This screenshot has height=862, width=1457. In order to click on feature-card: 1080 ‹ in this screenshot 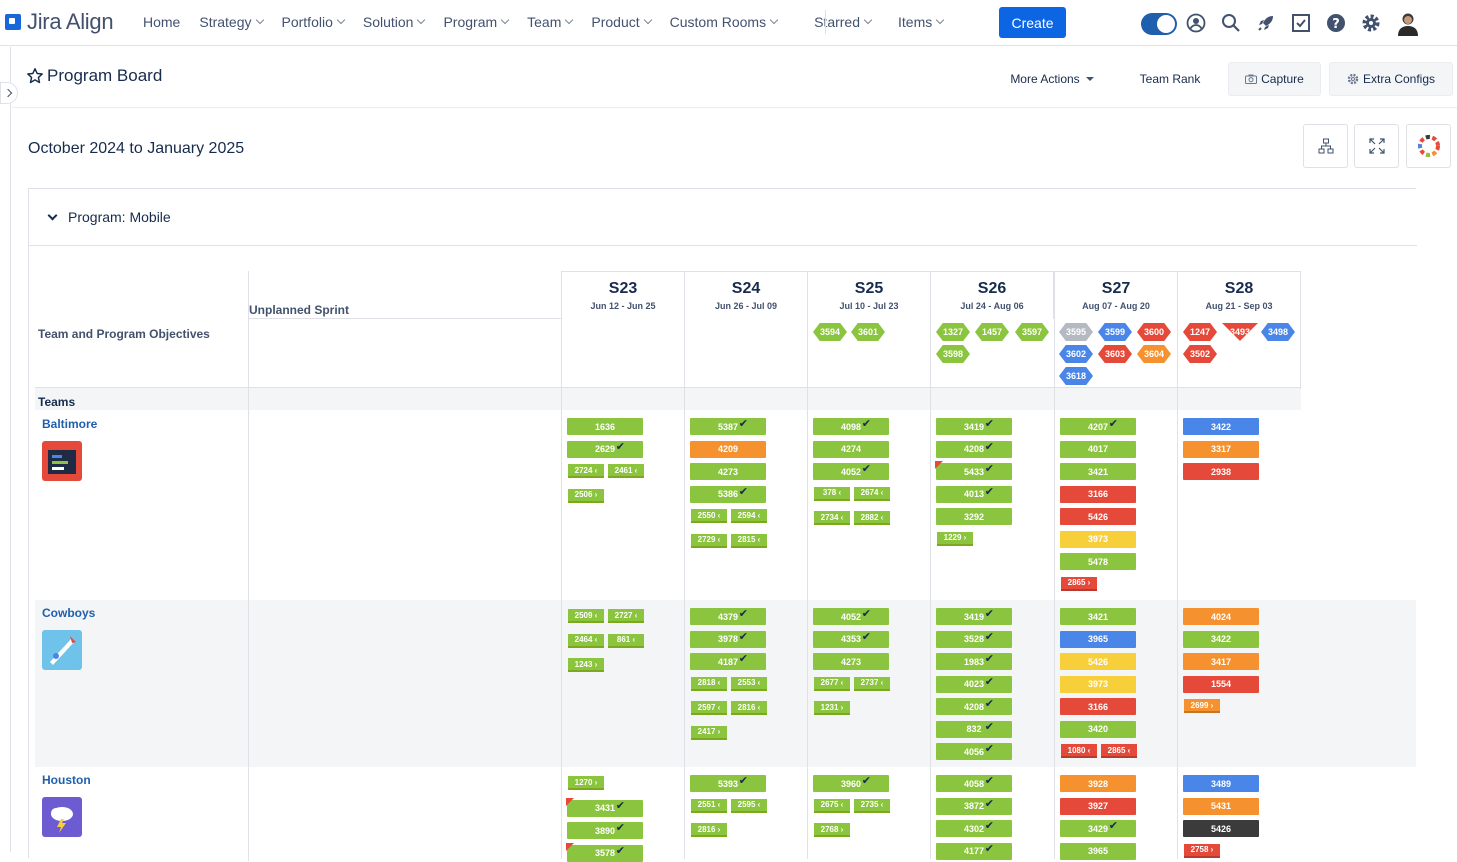, I will do `click(1079, 751)`.